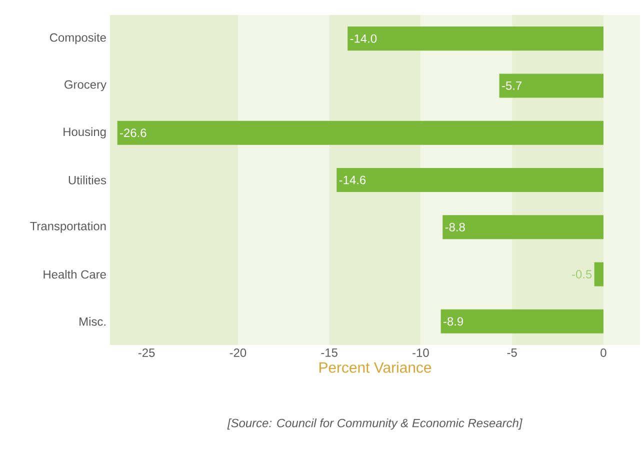  I want to click on y-tick-label: Misc., so click(93, 321).